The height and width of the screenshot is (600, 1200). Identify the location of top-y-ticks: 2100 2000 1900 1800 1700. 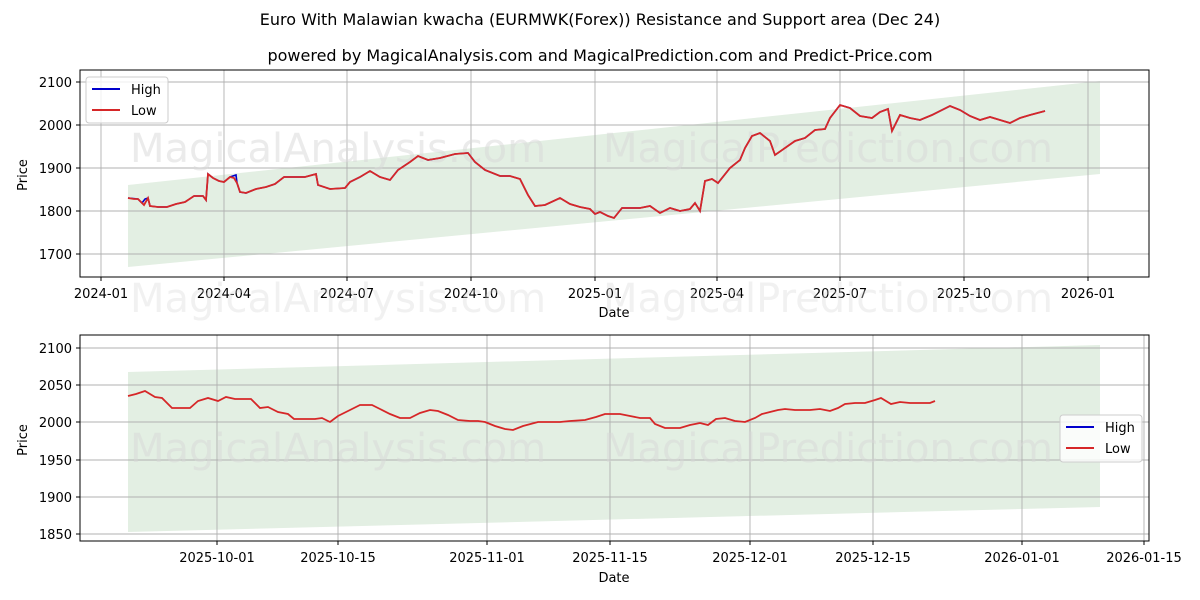
(59, 169).